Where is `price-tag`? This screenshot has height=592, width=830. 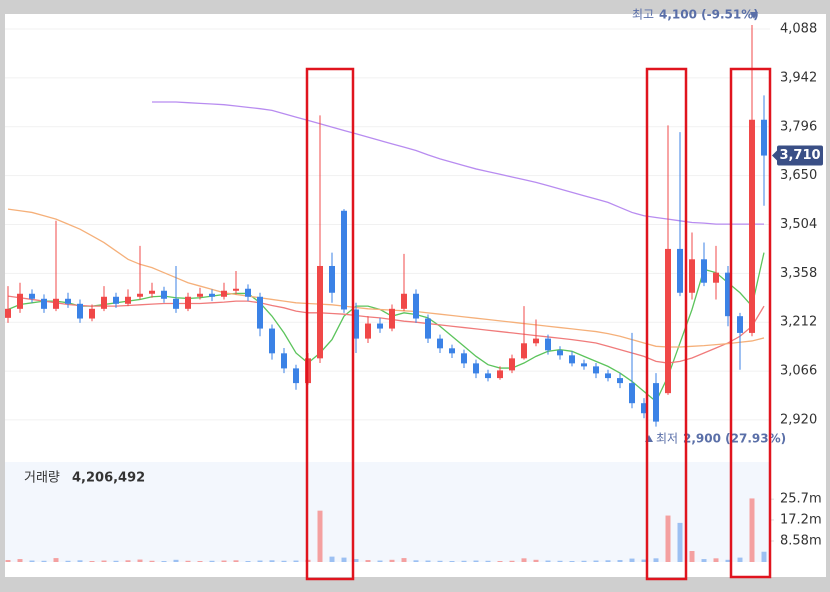
price-tag is located at coordinates (800, 155).